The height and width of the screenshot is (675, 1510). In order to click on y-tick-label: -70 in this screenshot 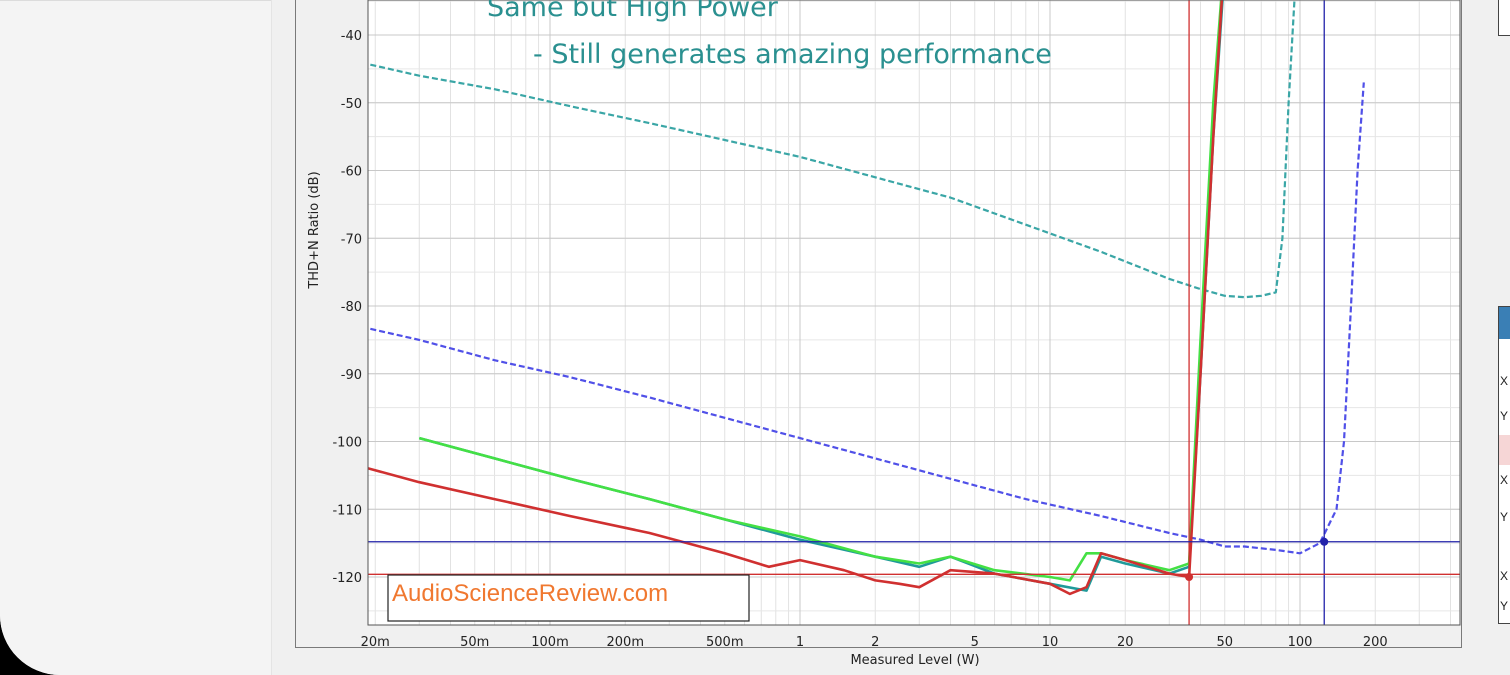, I will do `click(351, 239)`.